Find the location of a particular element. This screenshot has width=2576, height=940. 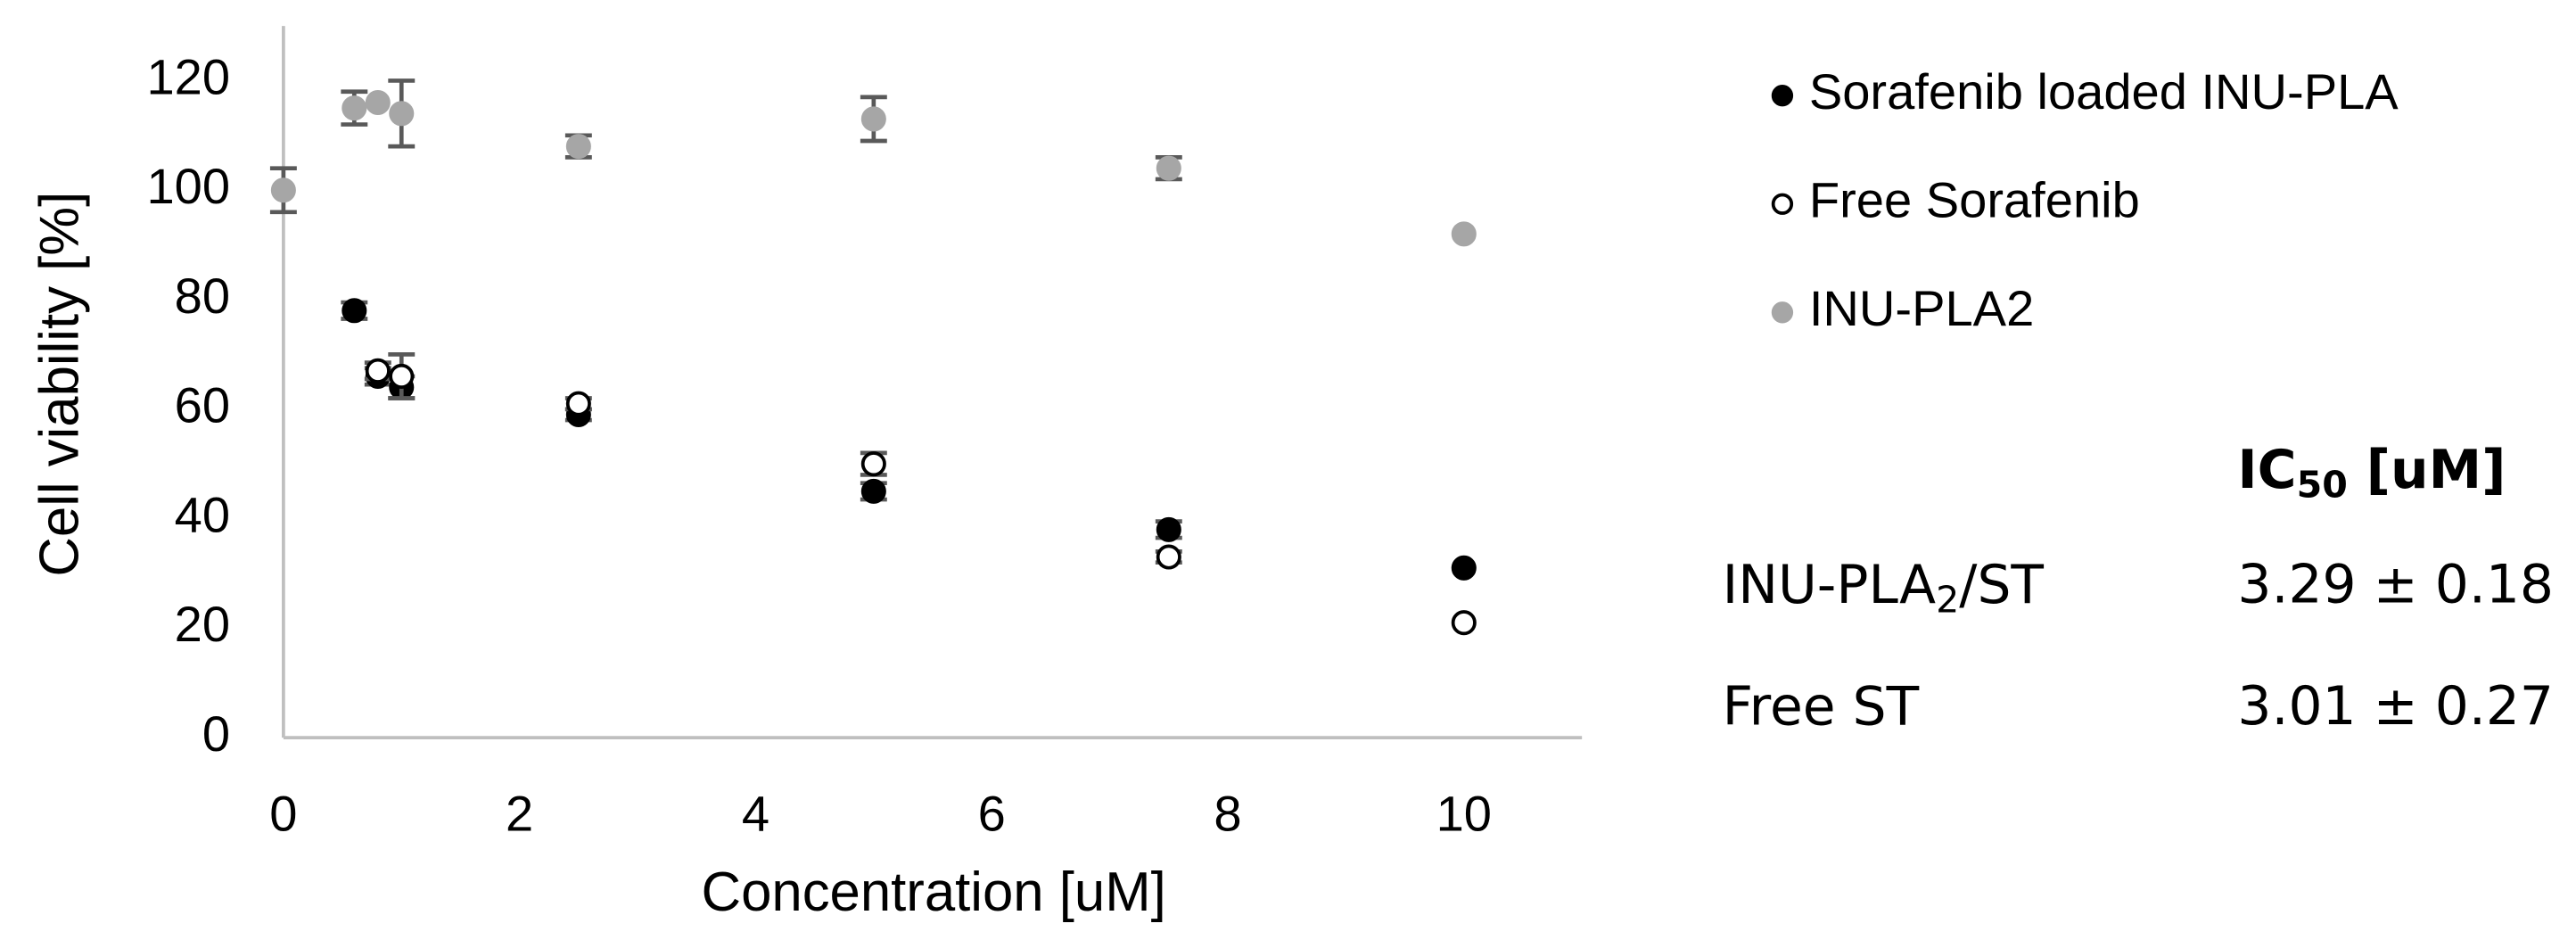

y-tick-label: 80 is located at coordinates (202, 296).